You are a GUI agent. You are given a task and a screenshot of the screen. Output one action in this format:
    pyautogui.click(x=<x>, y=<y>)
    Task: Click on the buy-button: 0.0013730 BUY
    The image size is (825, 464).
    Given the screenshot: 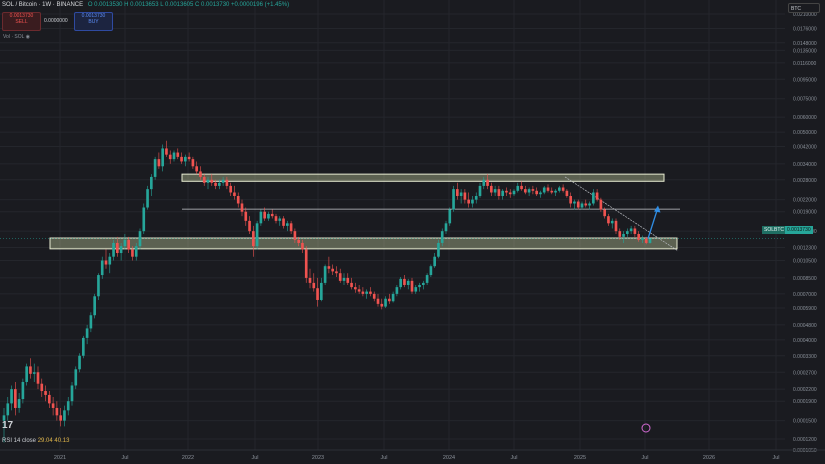 What is the action you would take?
    pyautogui.click(x=93, y=21)
    